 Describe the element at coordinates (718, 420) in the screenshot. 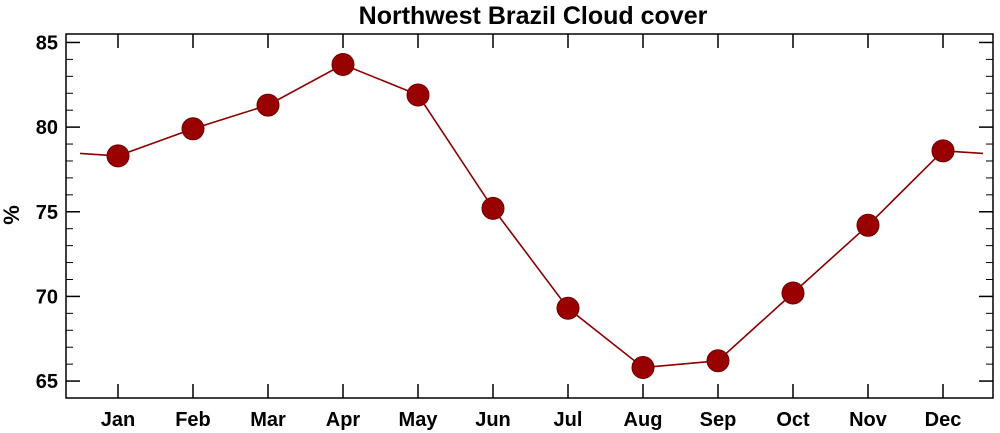

I see `x-tick-label: Sep` at that location.